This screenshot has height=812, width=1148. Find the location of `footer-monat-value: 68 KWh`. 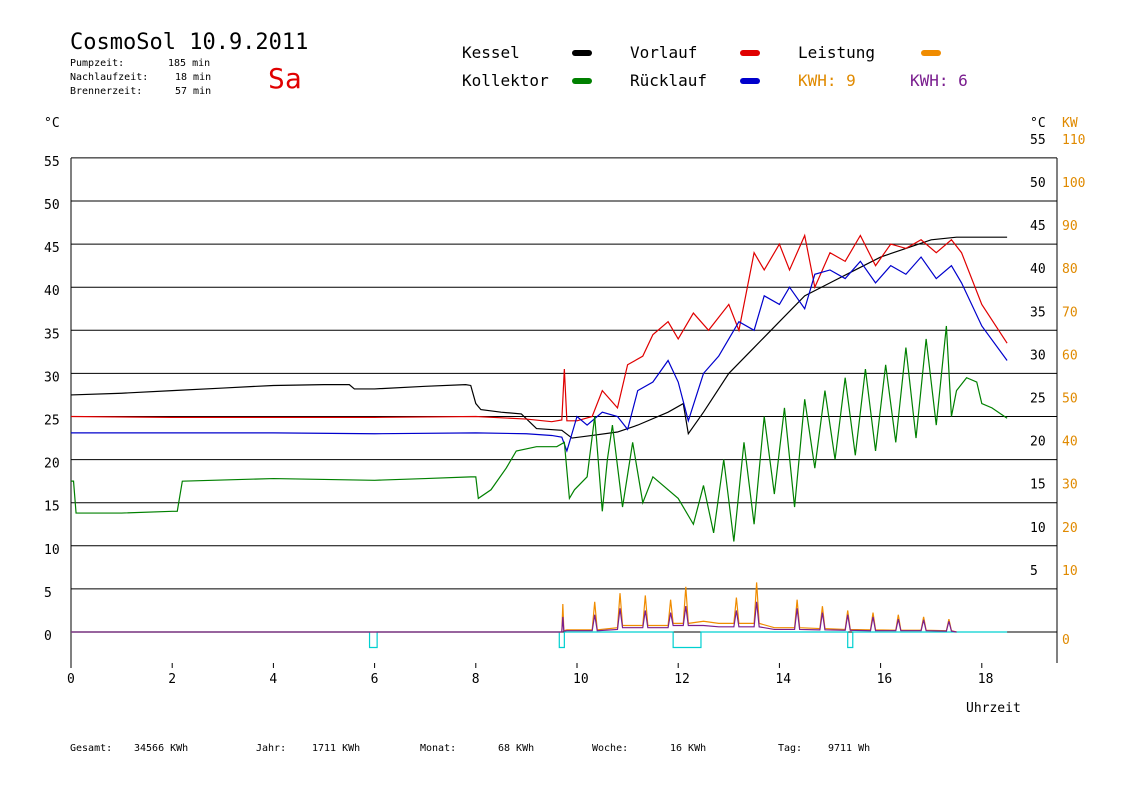

footer-monat-value: 68 KWh is located at coordinates (516, 748).